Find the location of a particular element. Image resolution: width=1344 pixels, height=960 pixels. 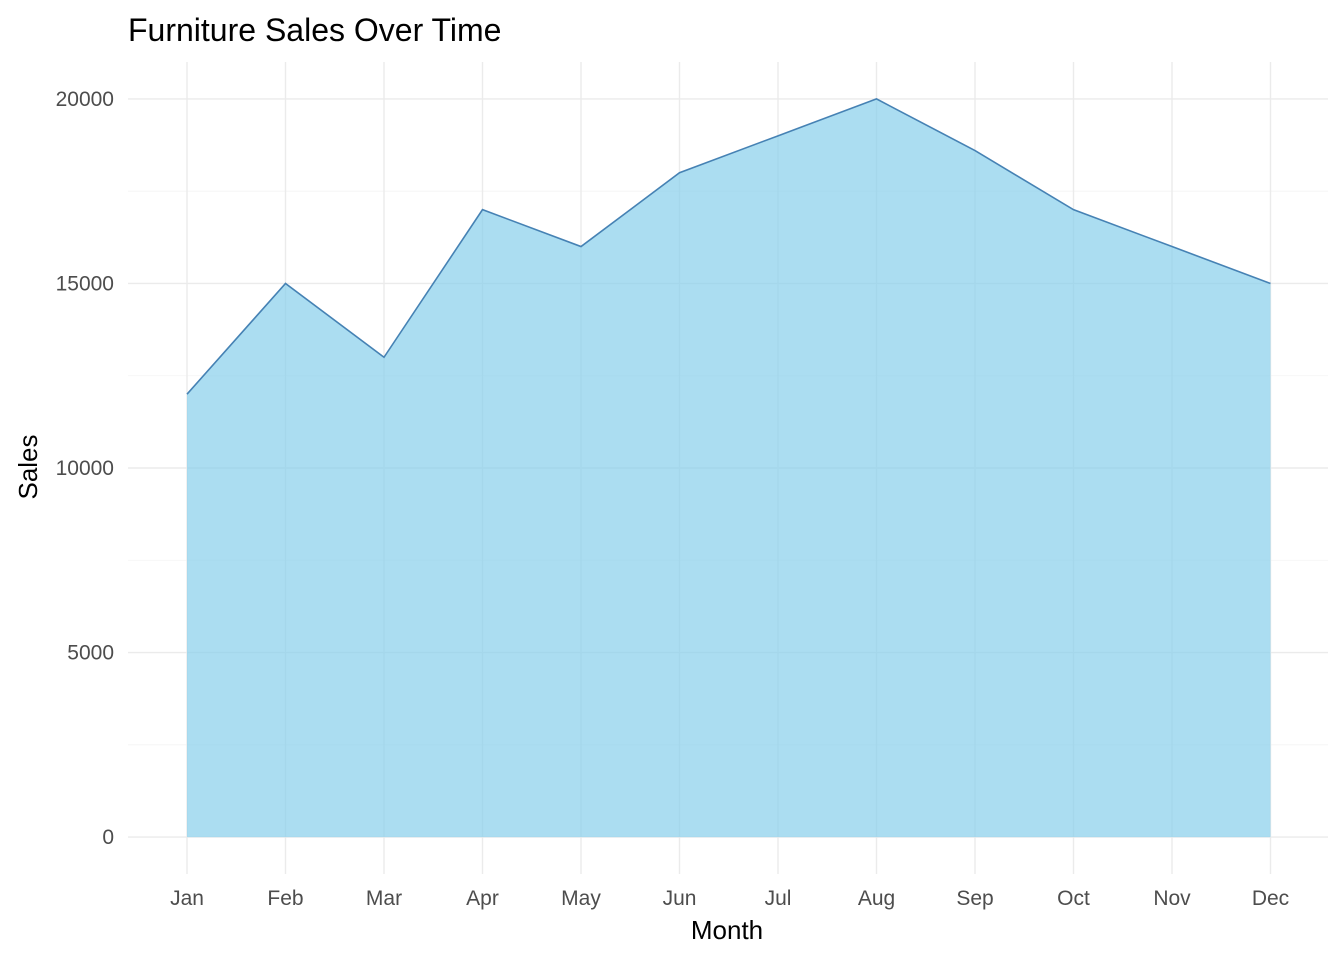

y-tick-label: 10000 is located at coordinates (85, 468).